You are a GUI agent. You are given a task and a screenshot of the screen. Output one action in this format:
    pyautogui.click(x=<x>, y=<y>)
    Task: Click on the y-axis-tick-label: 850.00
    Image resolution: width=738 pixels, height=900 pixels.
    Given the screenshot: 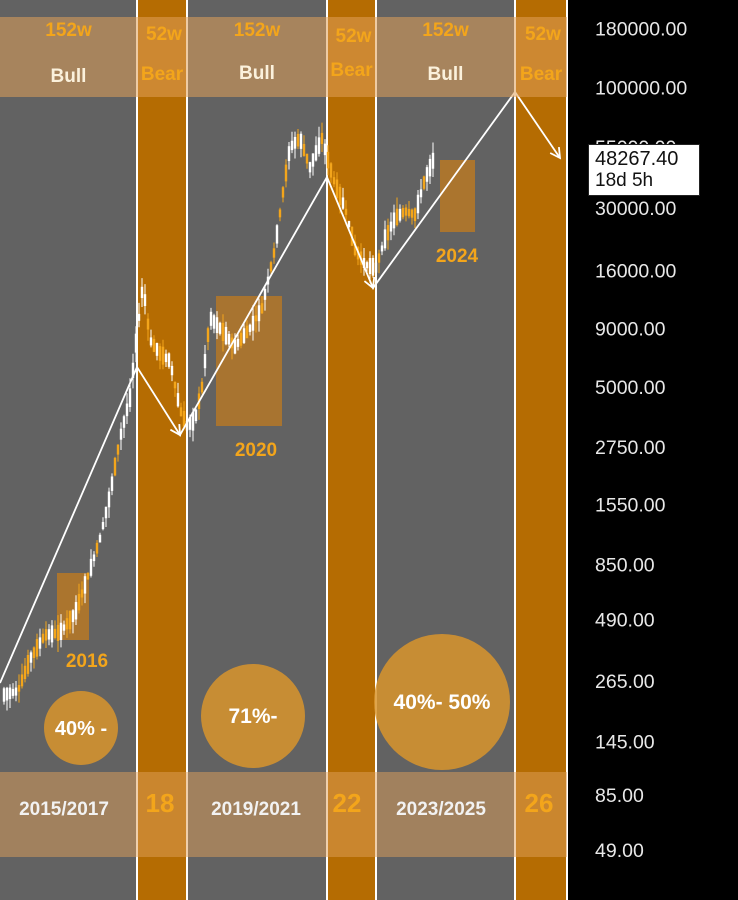 What is the action you would take?
    pyautogui.click(x=625, y=565)
    